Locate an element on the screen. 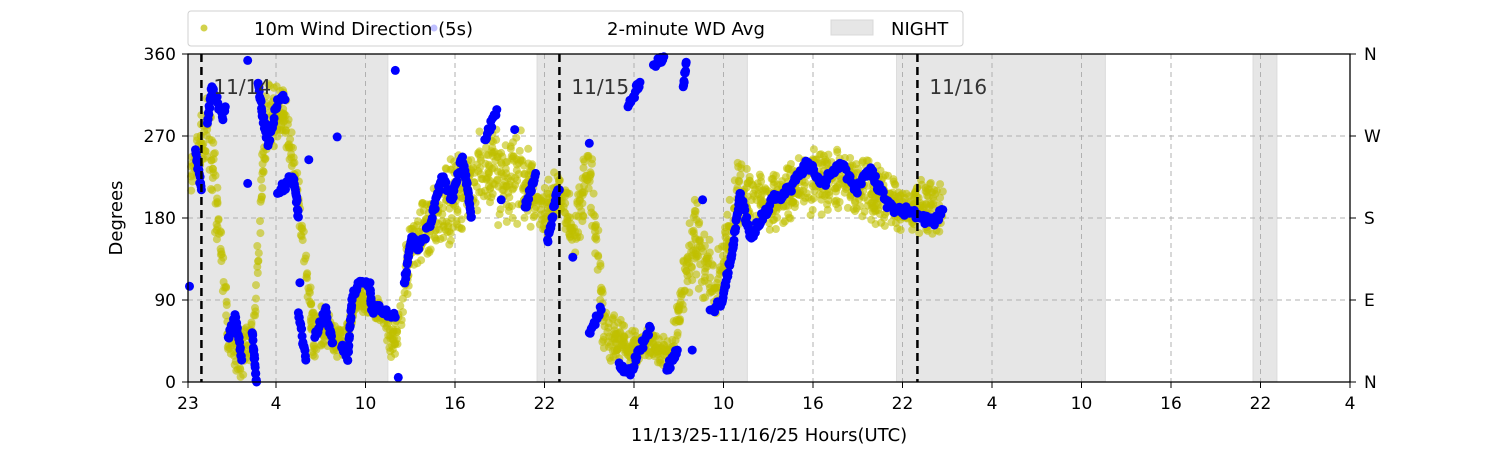 This screenshot has height=450, width=1500. x-tick-label: 22 is located at coordinates (1261, 404).